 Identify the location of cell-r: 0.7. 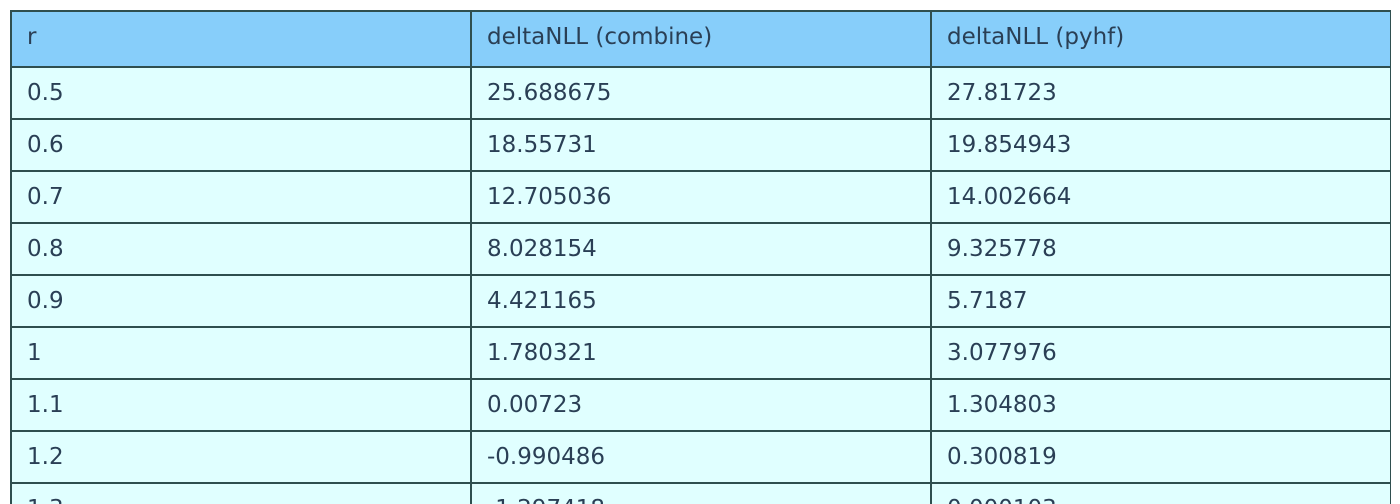
(241, 197).